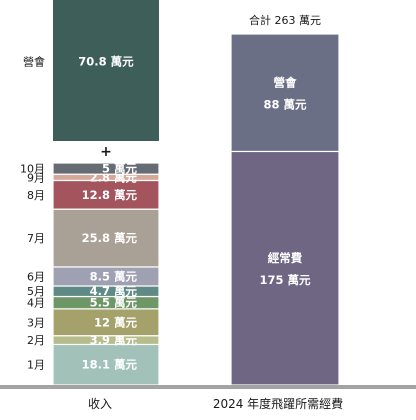 The image size is (416, 420). What do you see at coordinates (110, 195) in the screenshot?
I see `month-value-8: 12.8 萬元` at bounding box center [110, 195].